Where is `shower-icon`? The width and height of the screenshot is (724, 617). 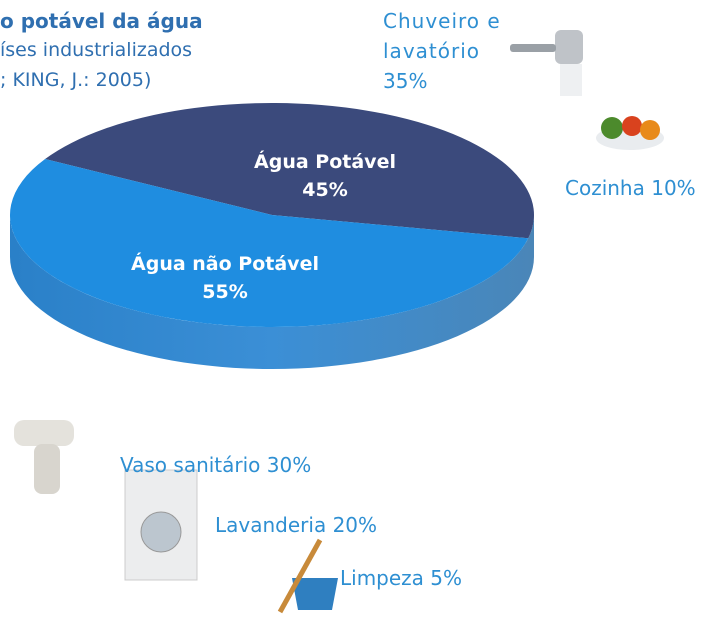
shower-icon is located at coordinates (546, 63).